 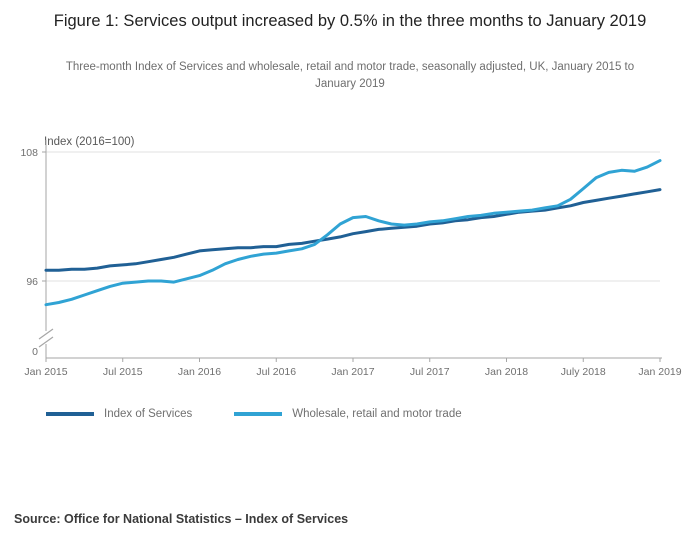 I want to click on y-tick-label-108: 108, so click(x=29, y=153).